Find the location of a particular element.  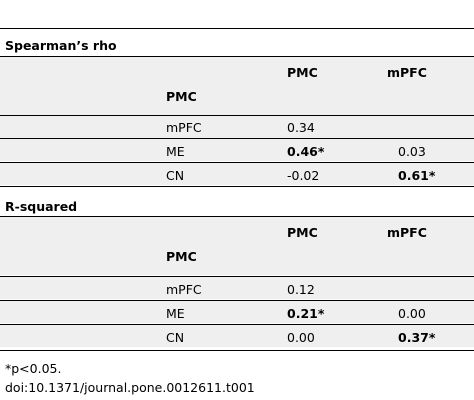

bottom-rule is located at coordinates (237, 350).